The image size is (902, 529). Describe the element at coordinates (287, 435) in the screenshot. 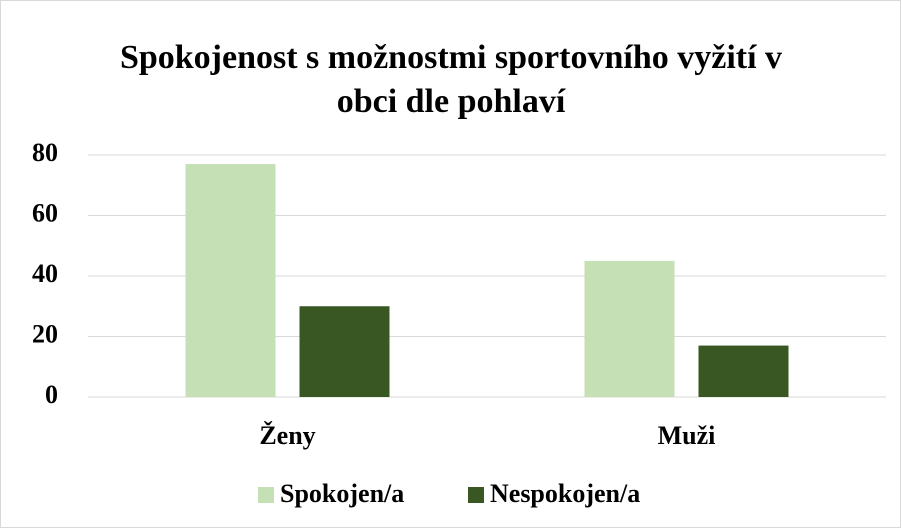

I see `x-tick-label: Ženy` at that location.